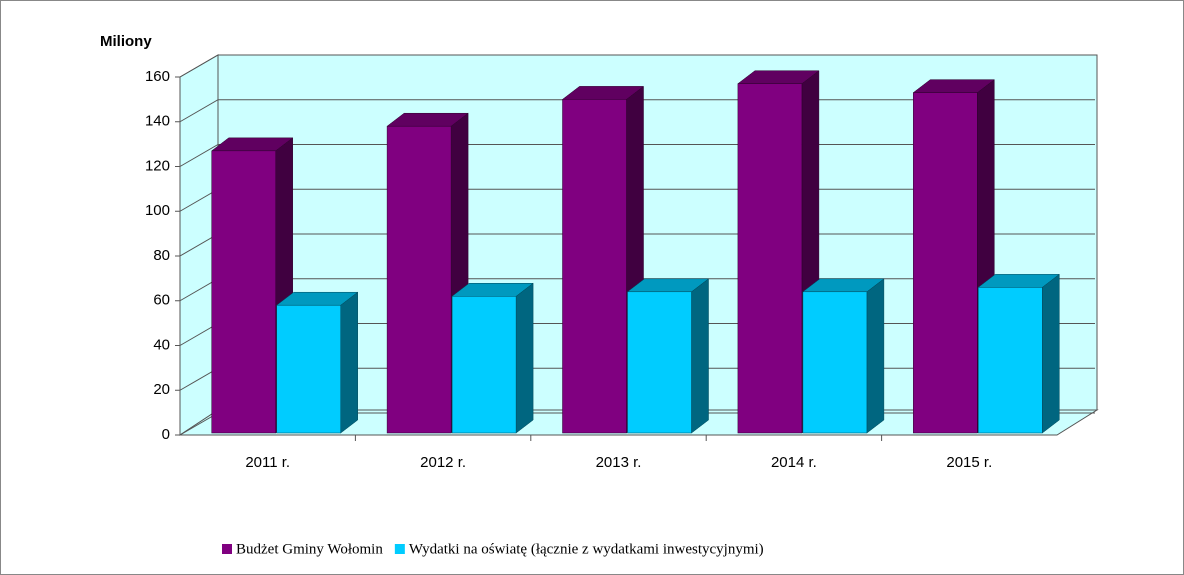 This screenshot has height=575, width=1184. I want to click on x-tick-label: 2014 r., so click(794, 462).